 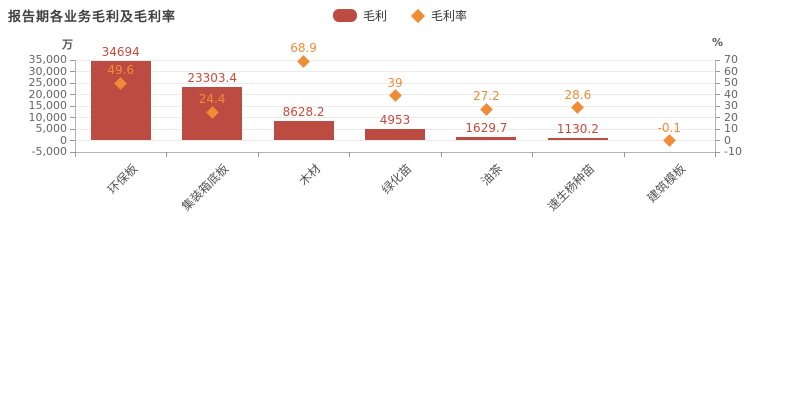 What do you see at coordinates (395, 152) in the screenshot?
I see `bottom-axis-line` at bounding box center [395, 152].